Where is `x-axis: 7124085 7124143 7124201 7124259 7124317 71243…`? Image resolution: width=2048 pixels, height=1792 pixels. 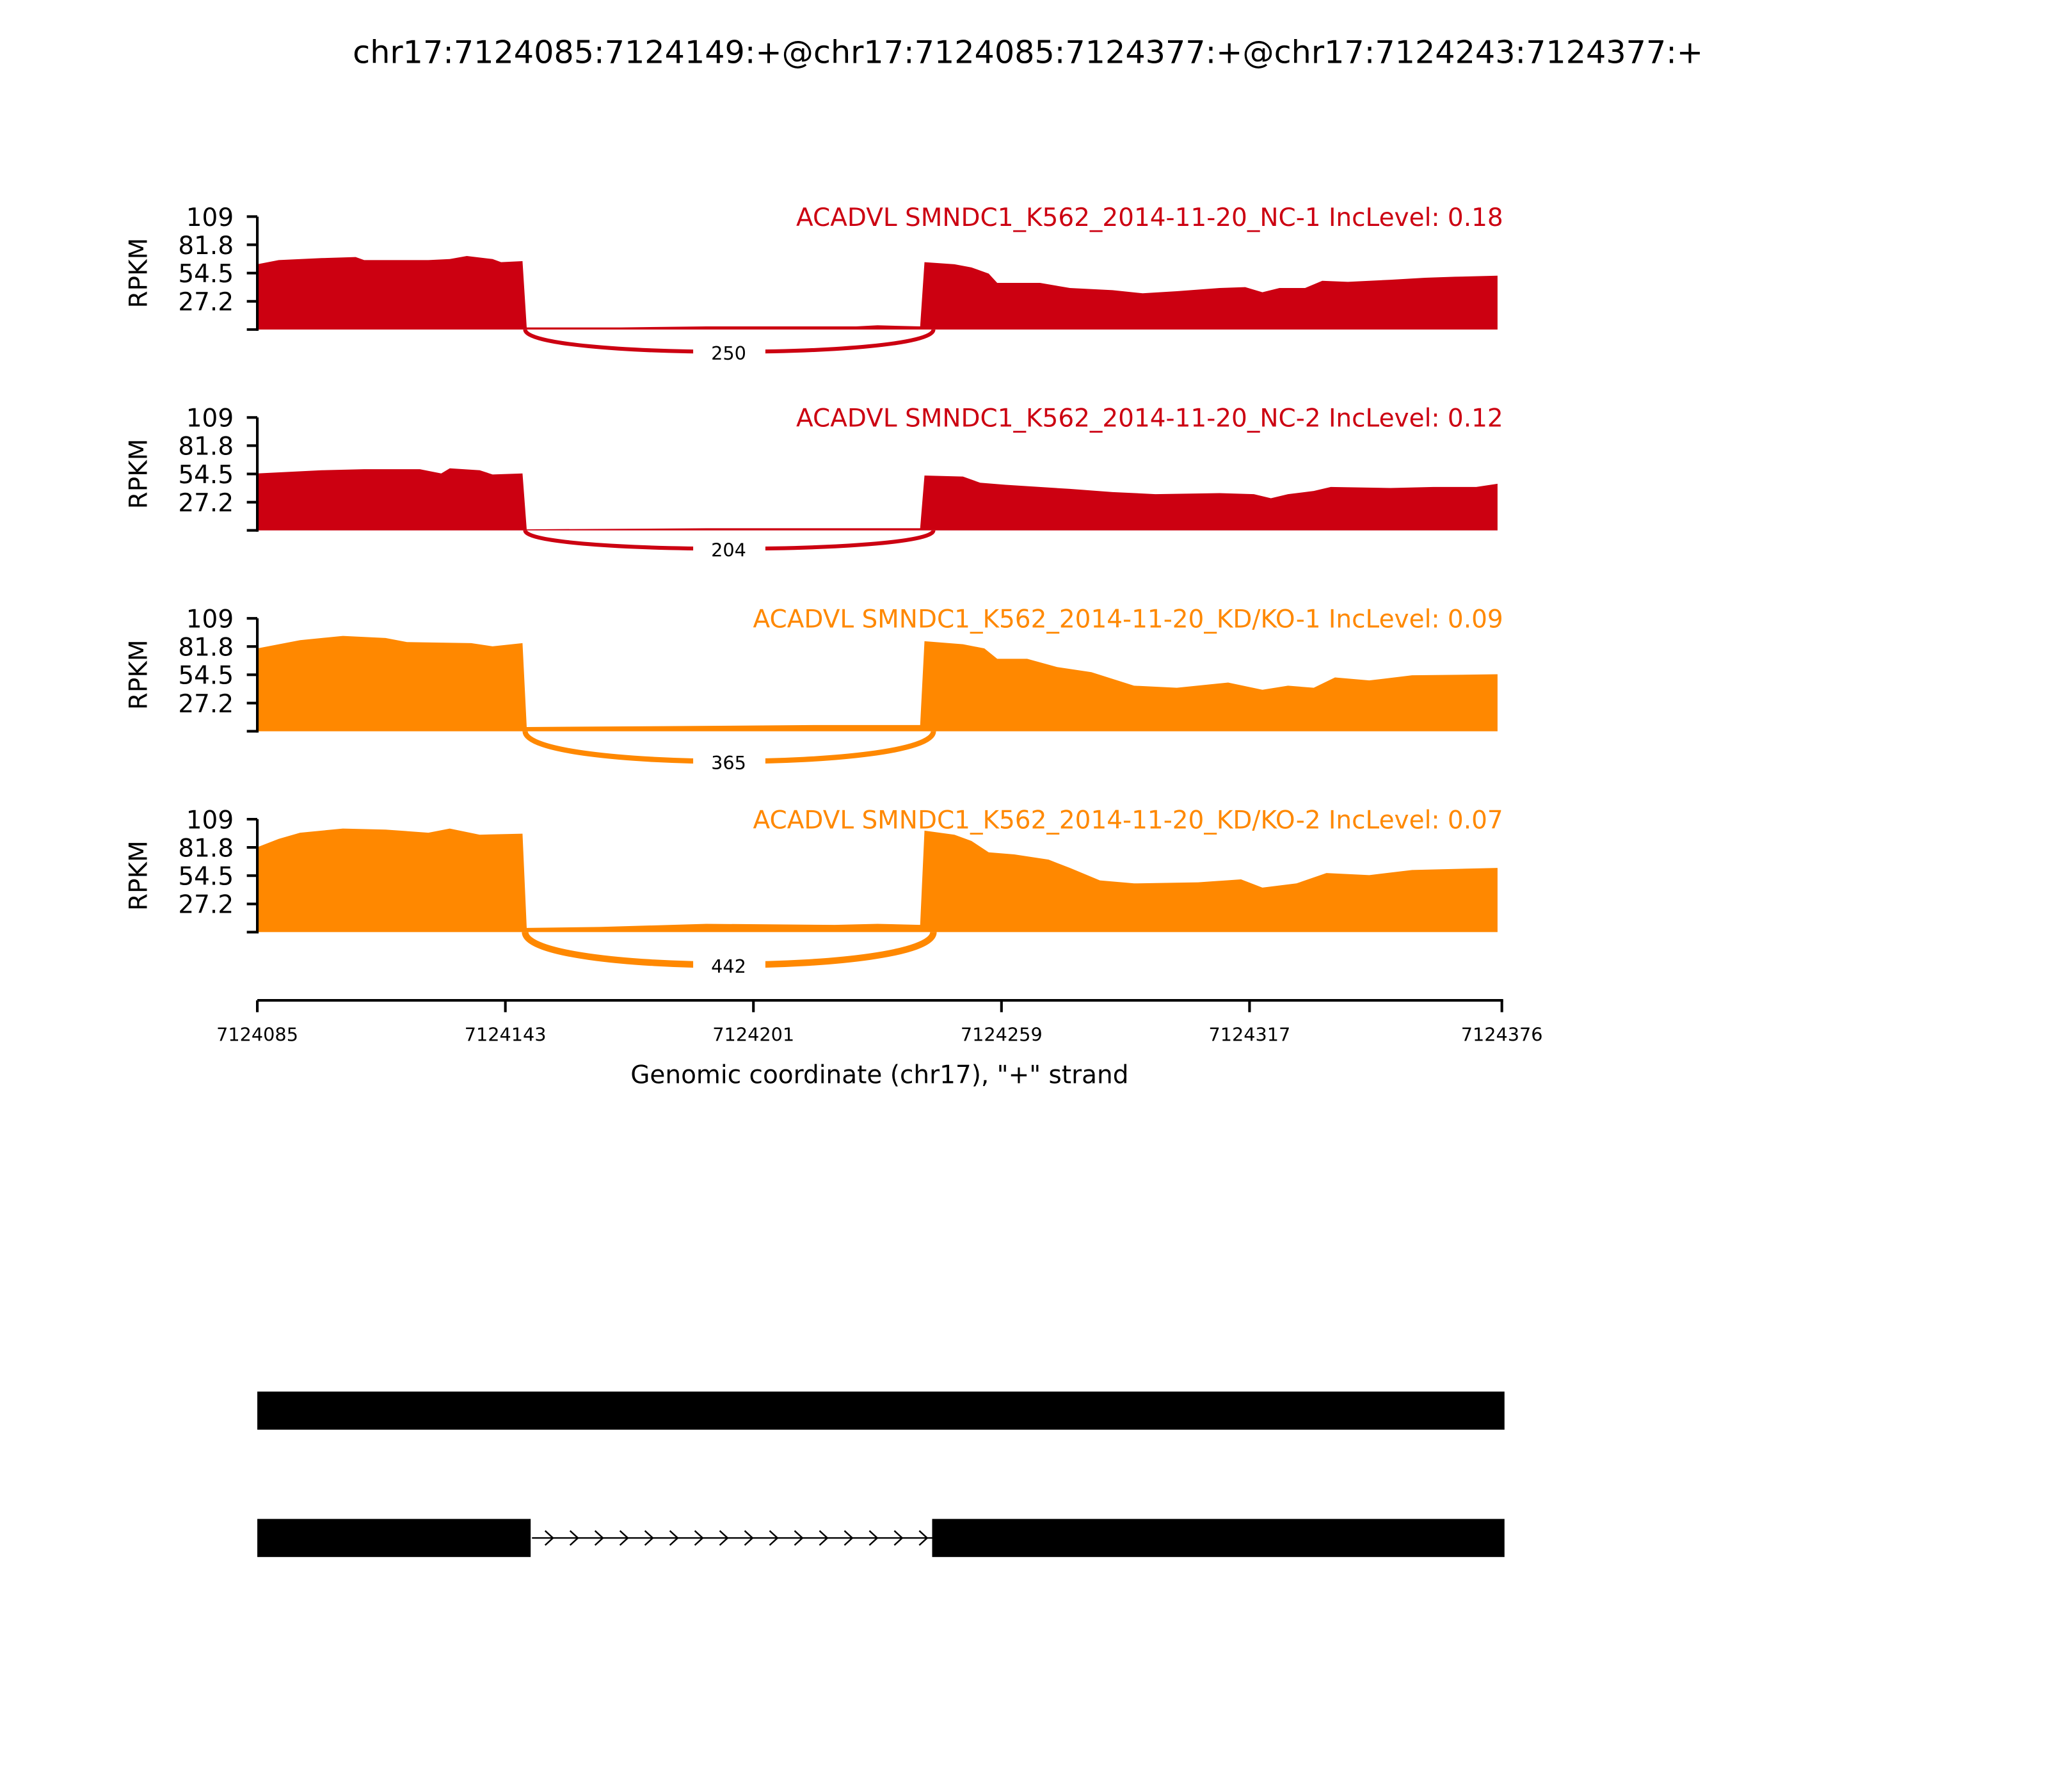 x-axis: 7124085 7124143 7124201 7124259 7124317 71243… is located at coordinates (879, 1044).